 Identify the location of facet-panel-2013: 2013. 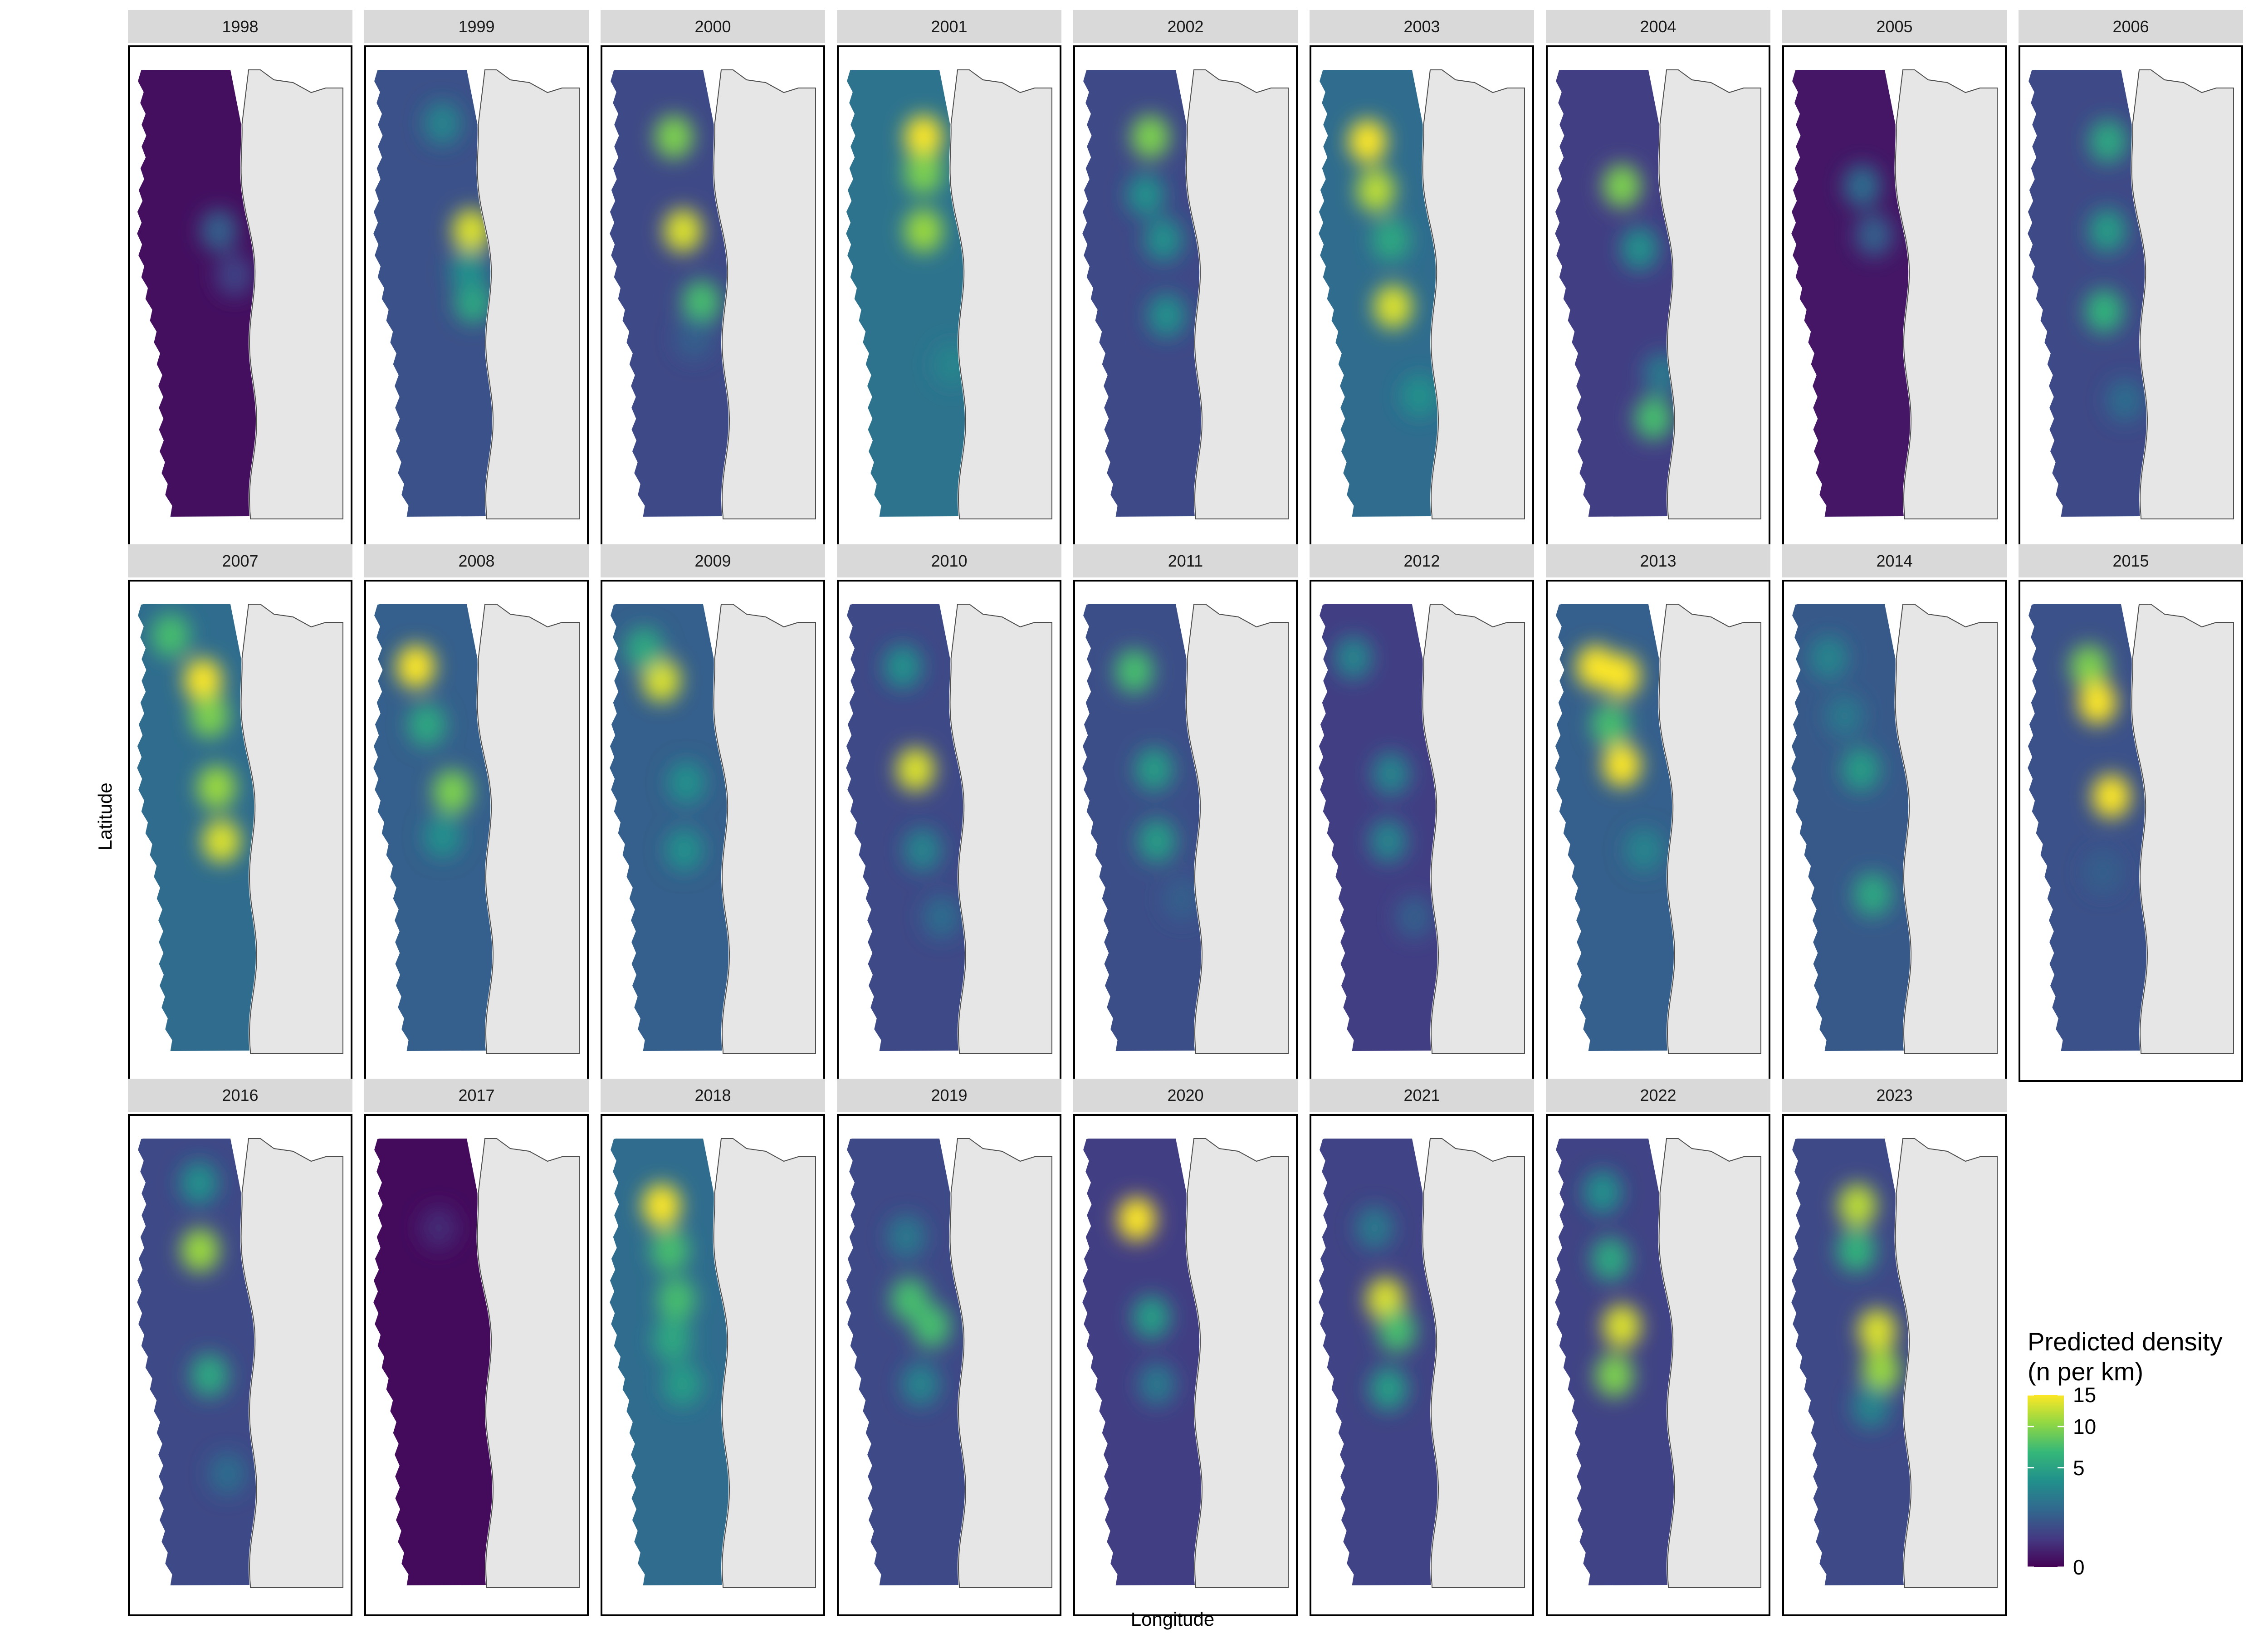
(1658, 813).